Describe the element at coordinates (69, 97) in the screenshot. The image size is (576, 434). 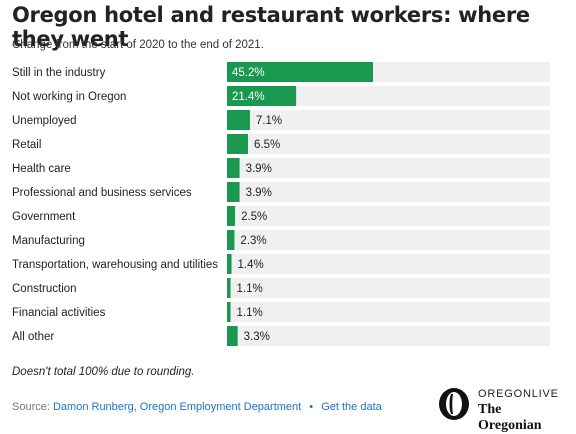
I see `category-label: Not working in Oregon` at that location.